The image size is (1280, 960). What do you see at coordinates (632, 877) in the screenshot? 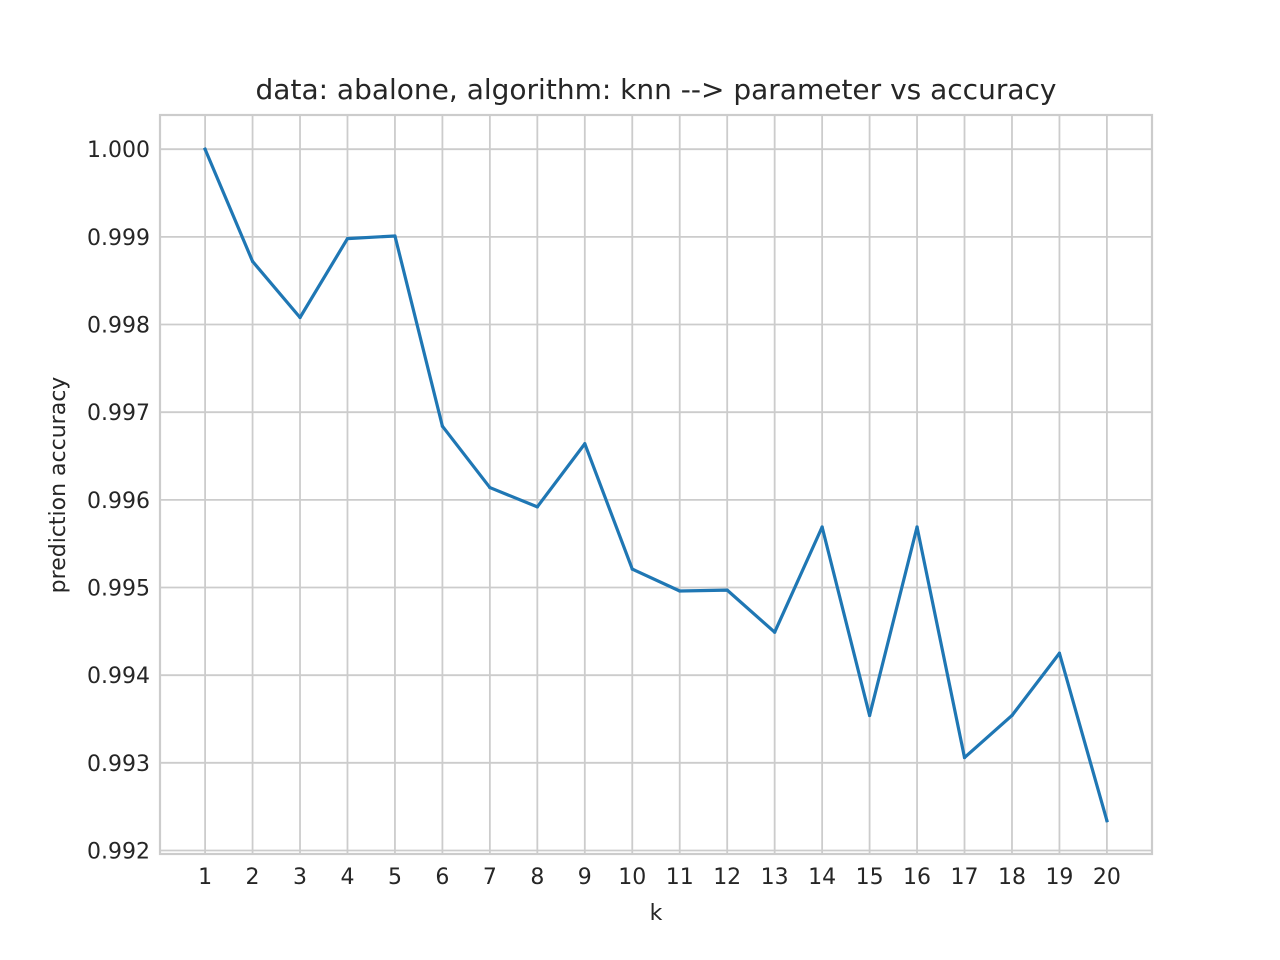
I see `x-tick-label: 10` at bounding box center [632, 877].